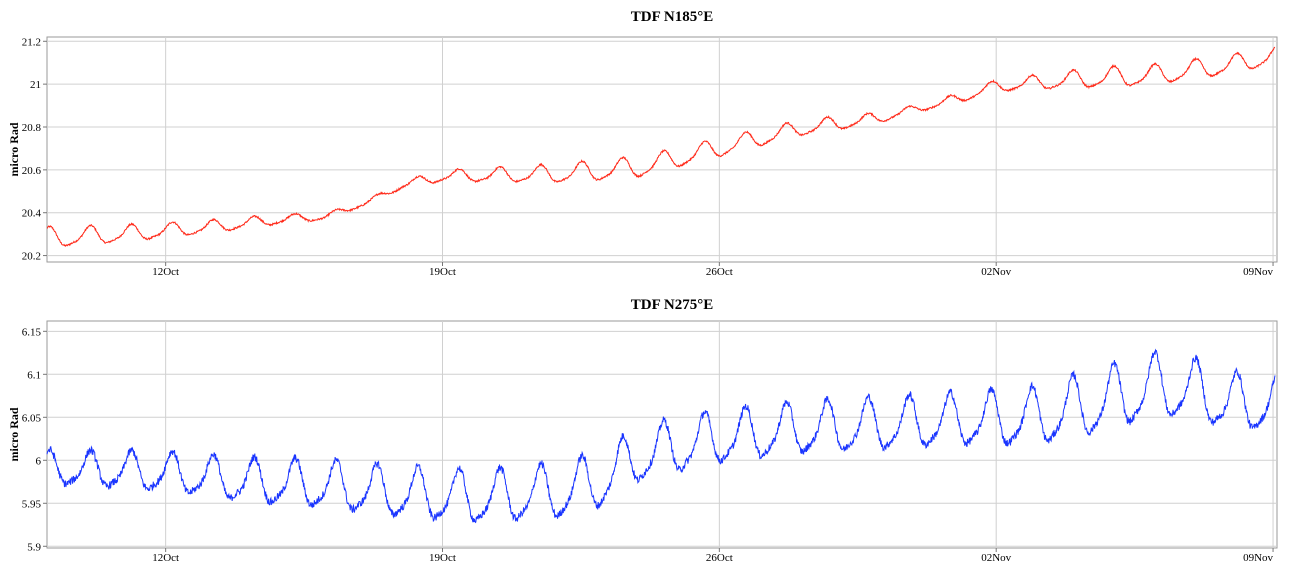 This screenshot has width=1293, height=576. What do you see at coordinates (35, 85) in the screenshot?
I see `y-tick-label: 21` at bounding box center [35, 85].